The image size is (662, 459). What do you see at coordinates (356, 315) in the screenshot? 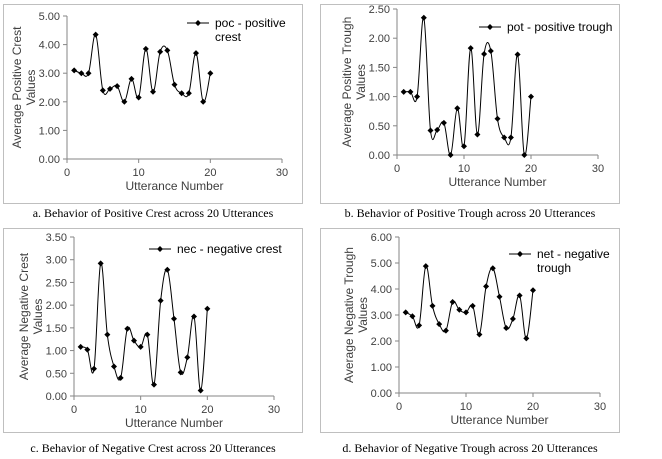
I see `y-axis-title: Average Negative TroughValues` at bounding box center [356, 315].